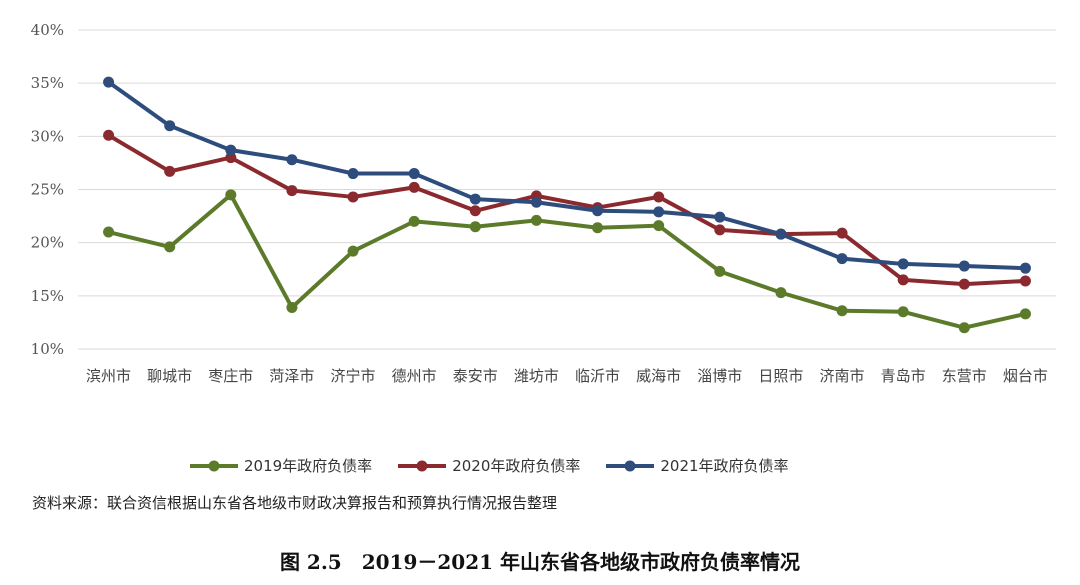 The image size is (1080, 585). What do you see at coordinates (780, 376) in the screenshot?
I see `x-tick-label: 日照市` at bounding box center [780, 376].